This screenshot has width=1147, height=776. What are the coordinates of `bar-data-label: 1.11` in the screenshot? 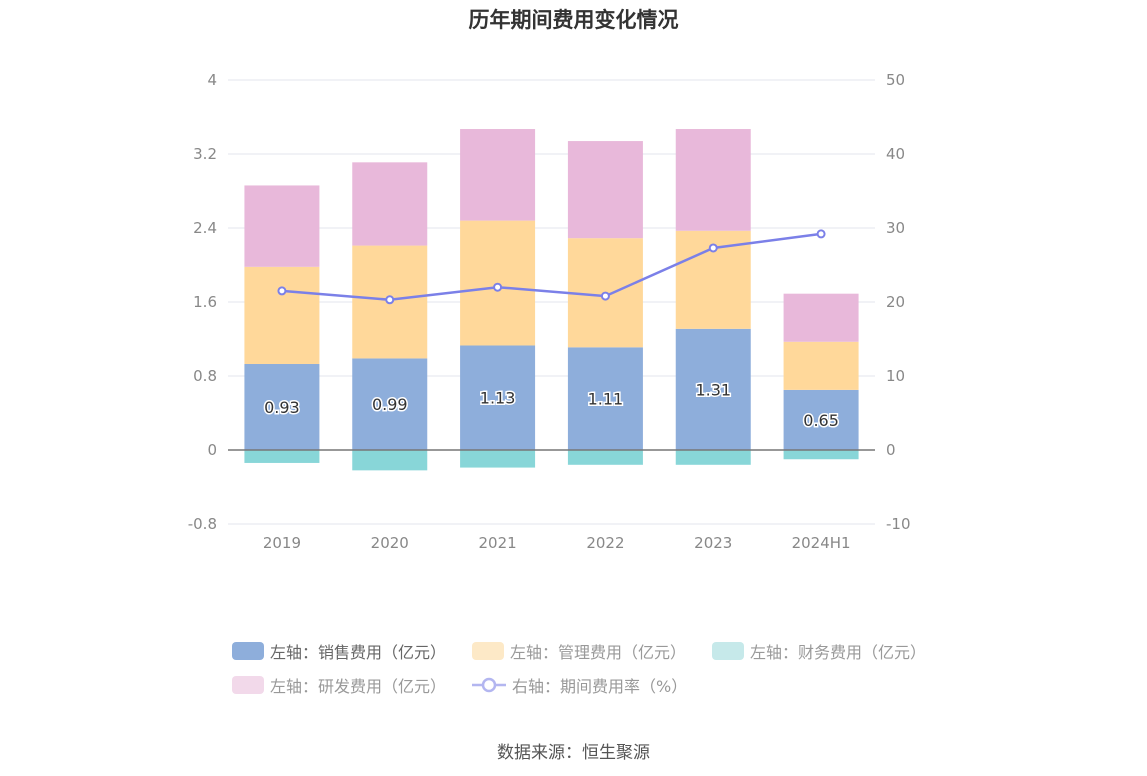 It's located at (606, 399).